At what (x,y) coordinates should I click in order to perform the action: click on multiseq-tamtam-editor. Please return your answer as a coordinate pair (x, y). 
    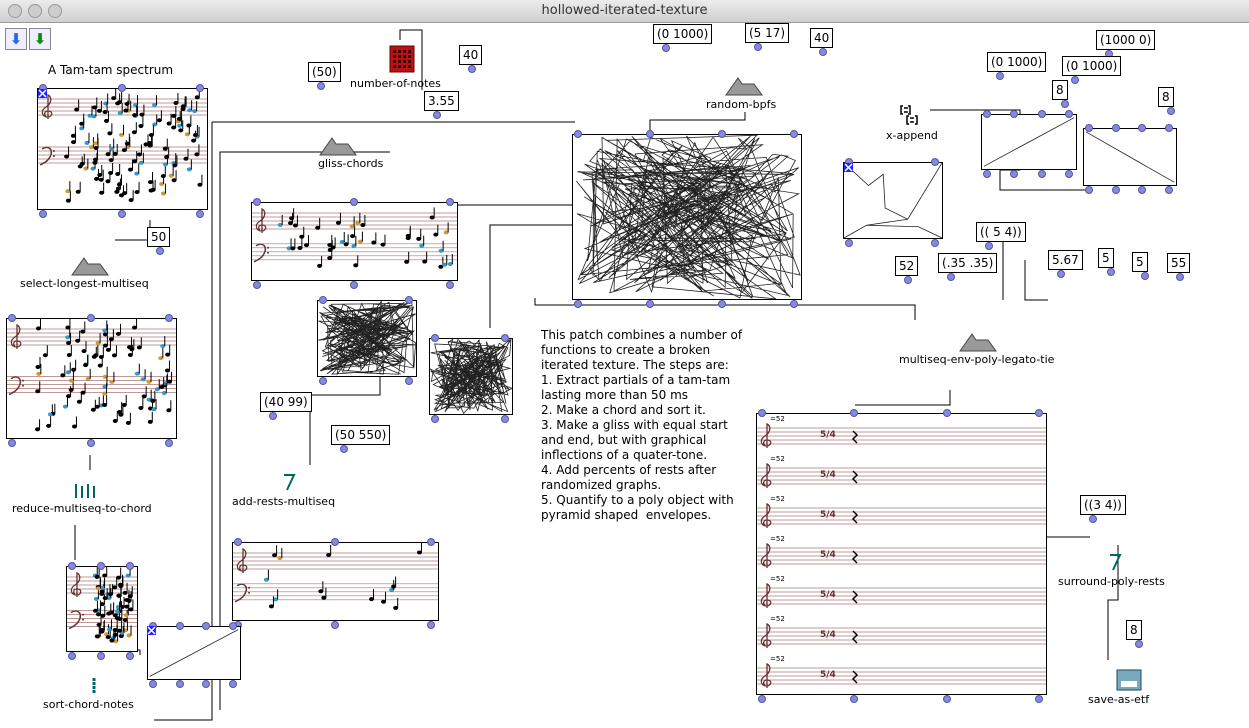
    Looking at the image, I should click on (122, 149).